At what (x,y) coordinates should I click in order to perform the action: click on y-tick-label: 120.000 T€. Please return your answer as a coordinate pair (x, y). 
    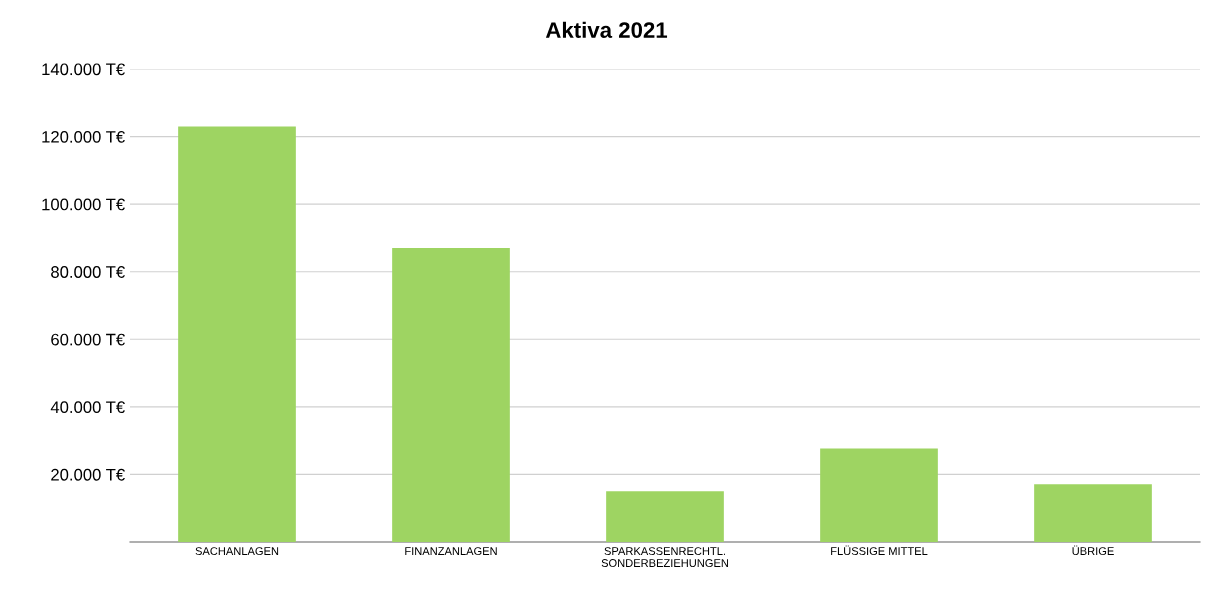
    Looking at the image, I should click on (83, 136).